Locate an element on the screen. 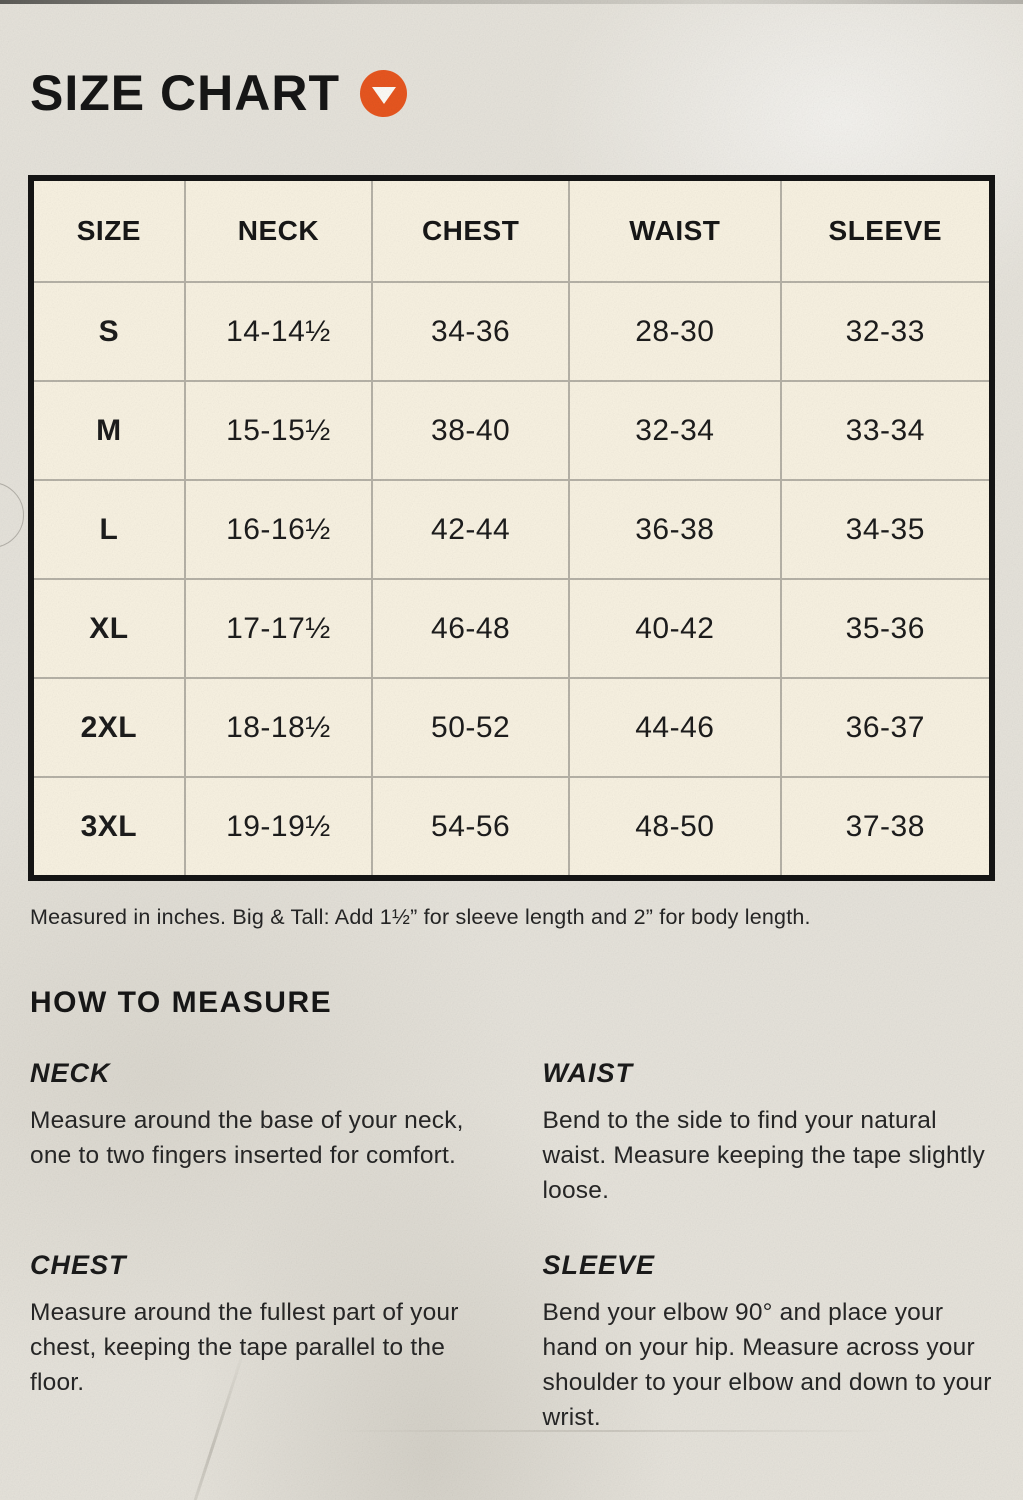 Image resolution: width=1023 pixels, height=1500 pixels. column-header-neck: NECK is located at coordinates (278, 230).